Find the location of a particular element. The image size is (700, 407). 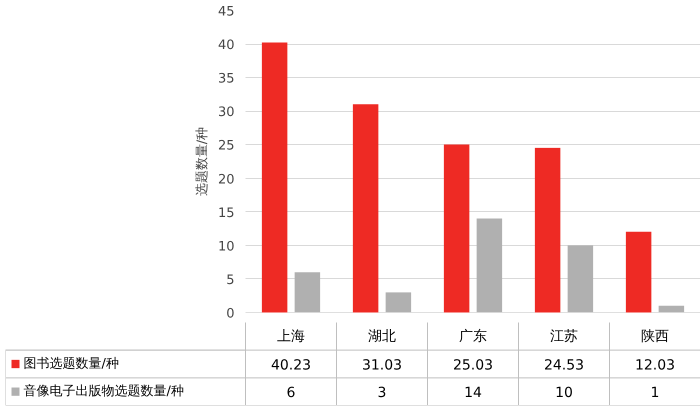

x-tick-label: 湖北 is located at coordinates (382, 336).